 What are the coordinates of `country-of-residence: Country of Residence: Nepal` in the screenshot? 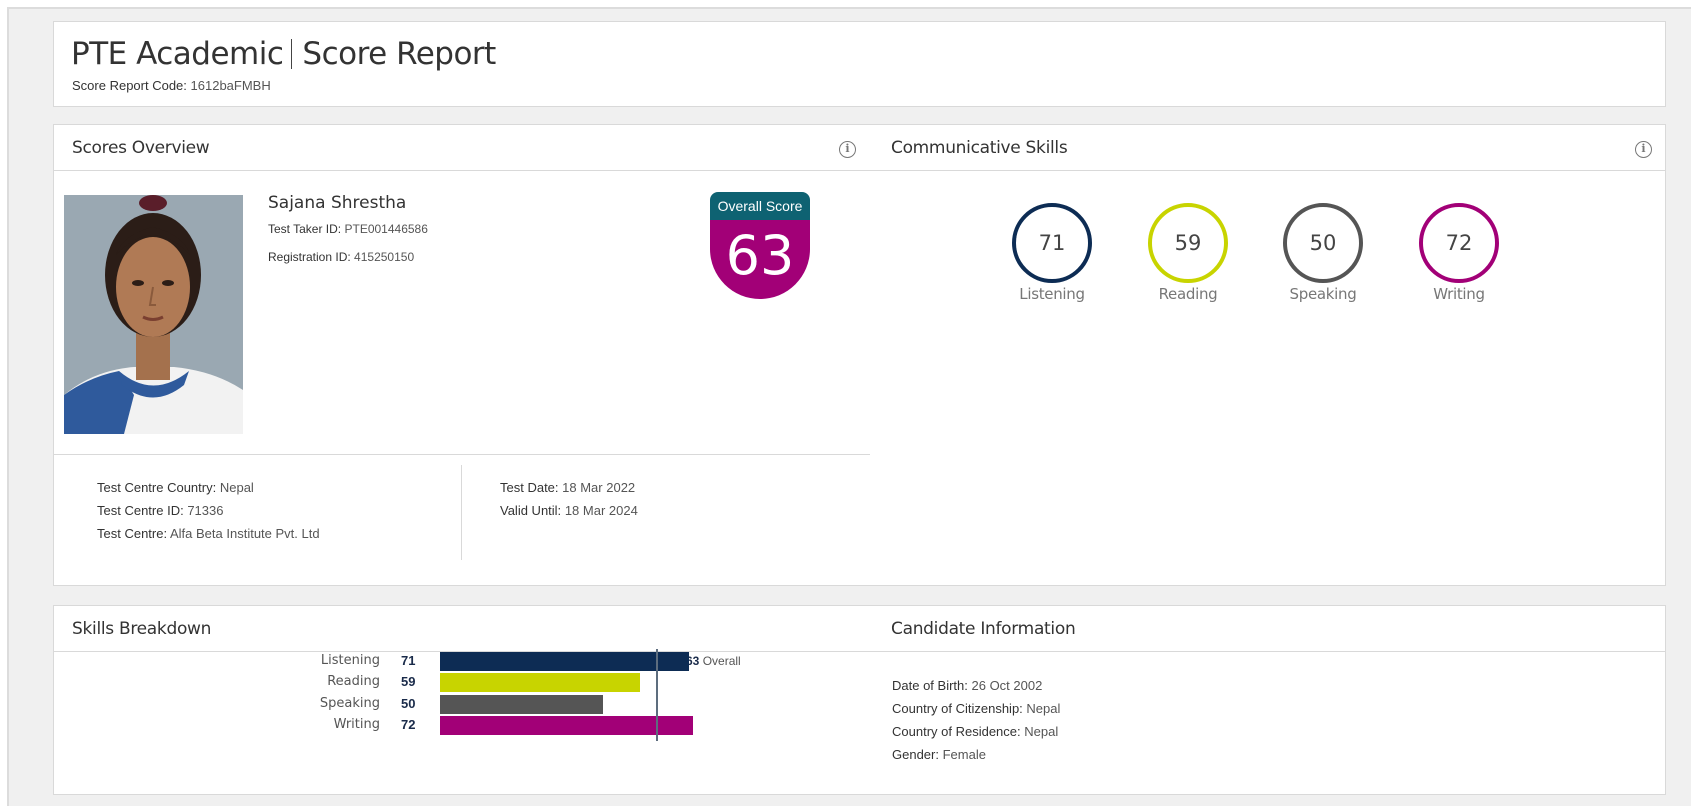 It's located at (975, 731).